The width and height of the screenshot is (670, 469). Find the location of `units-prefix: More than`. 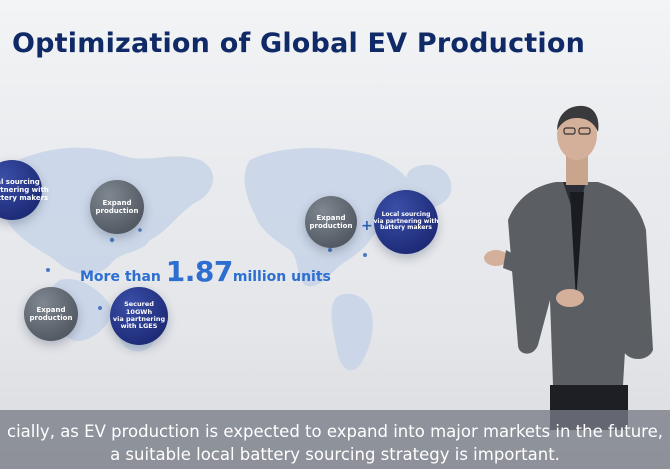

units-prefix: More than is located at coordinates (123, 277).